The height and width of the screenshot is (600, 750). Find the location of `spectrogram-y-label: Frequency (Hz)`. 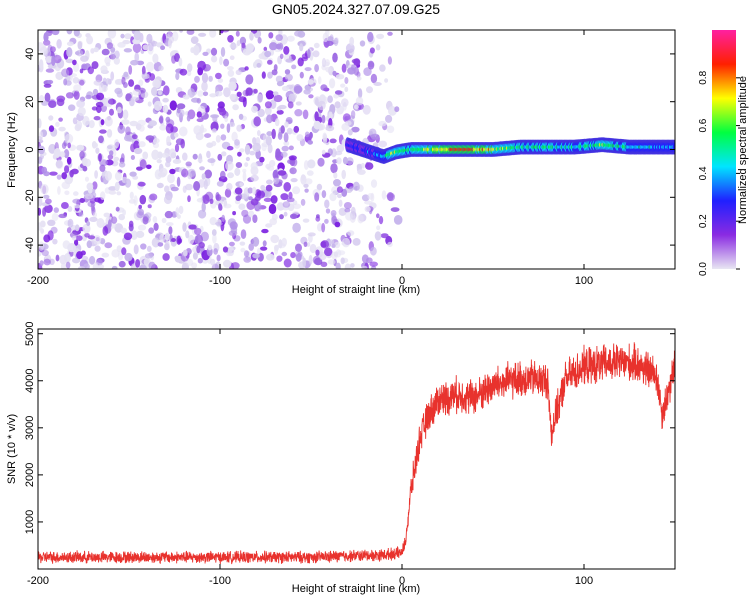

spectrogram-y-label: Frequency (Hz) is located at coordinates (12, 150).